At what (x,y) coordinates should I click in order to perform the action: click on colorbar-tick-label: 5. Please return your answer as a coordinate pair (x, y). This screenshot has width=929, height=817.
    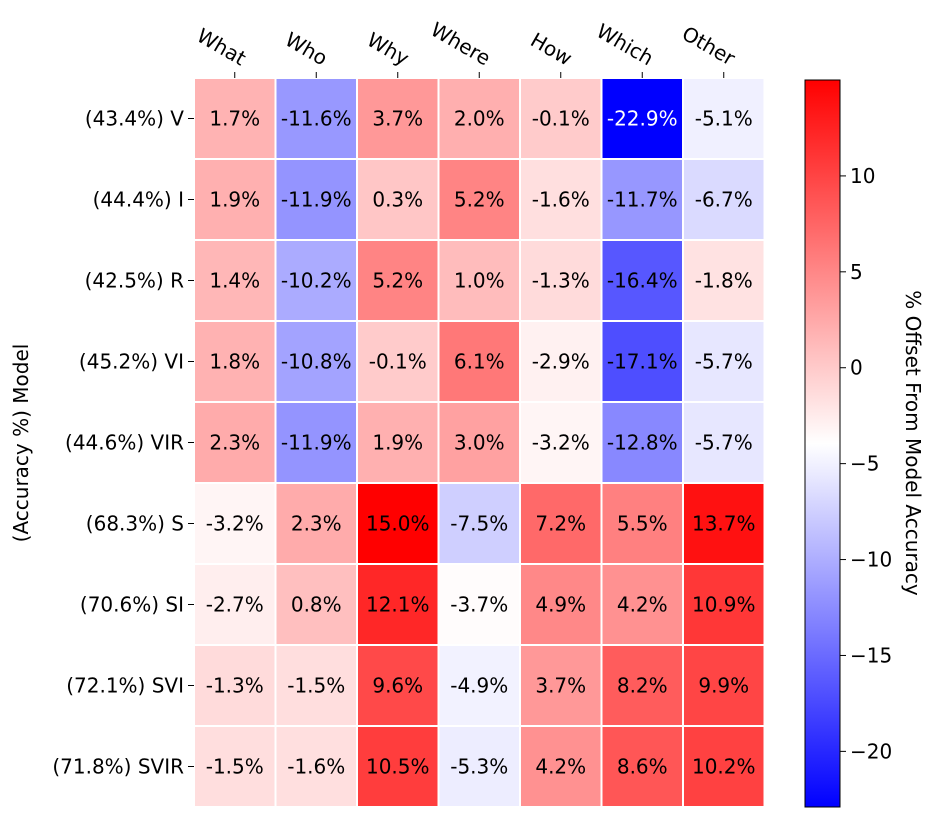
    Looking at the image, I should click on (856, 272).